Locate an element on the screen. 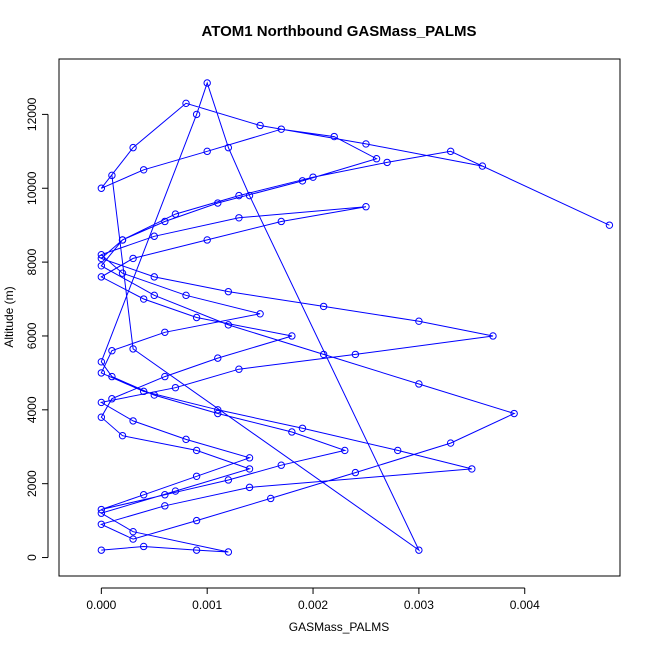  y-axis-label: Altitude (m) is located at coordinates (9, 316).